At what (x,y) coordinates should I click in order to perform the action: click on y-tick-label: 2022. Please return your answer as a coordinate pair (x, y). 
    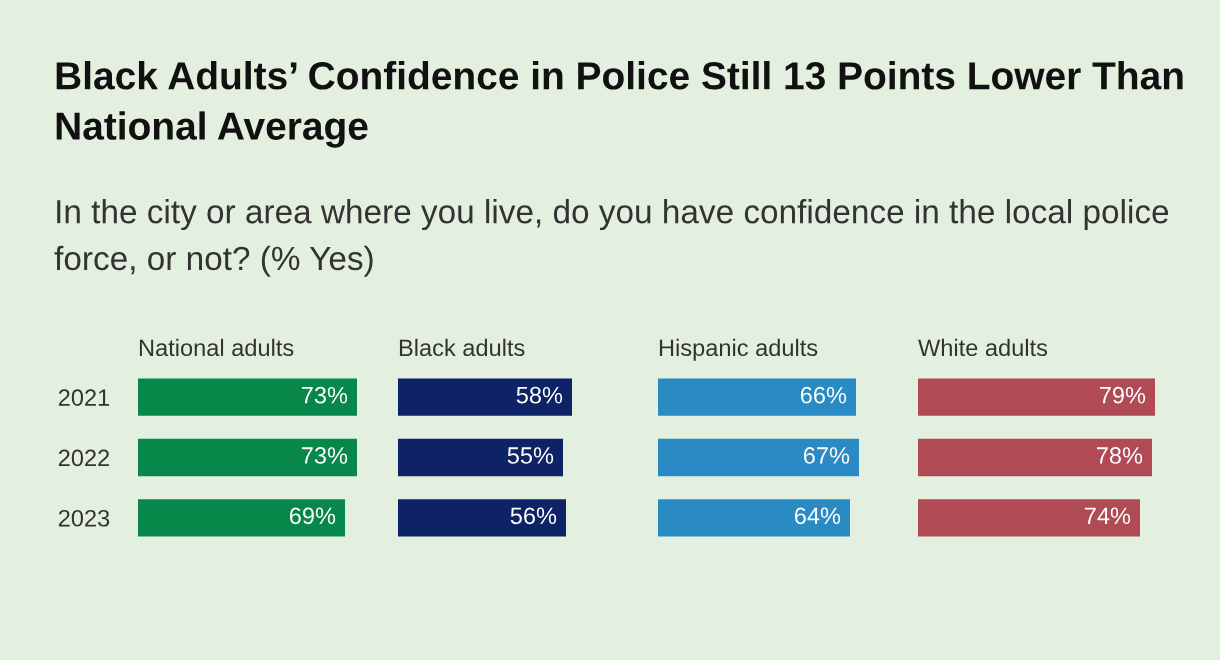
    Looking at the image, I should click on (84, 458).